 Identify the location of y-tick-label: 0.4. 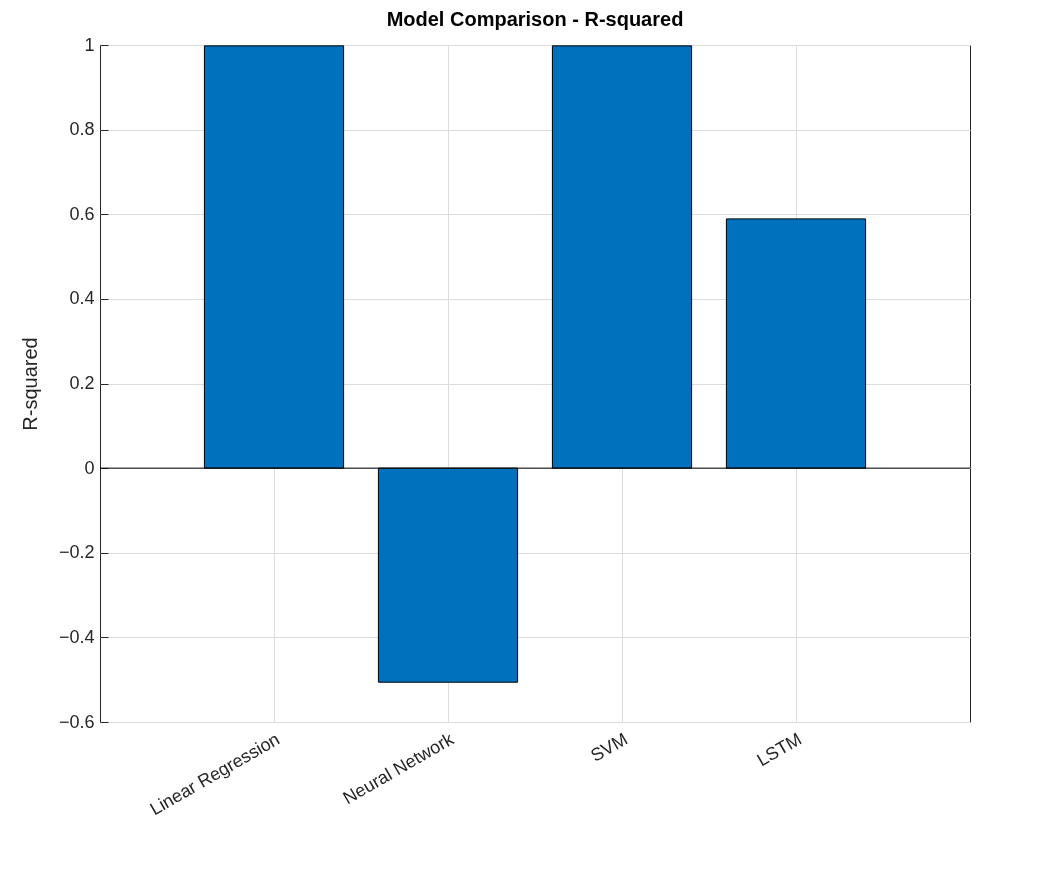
(82, 298).